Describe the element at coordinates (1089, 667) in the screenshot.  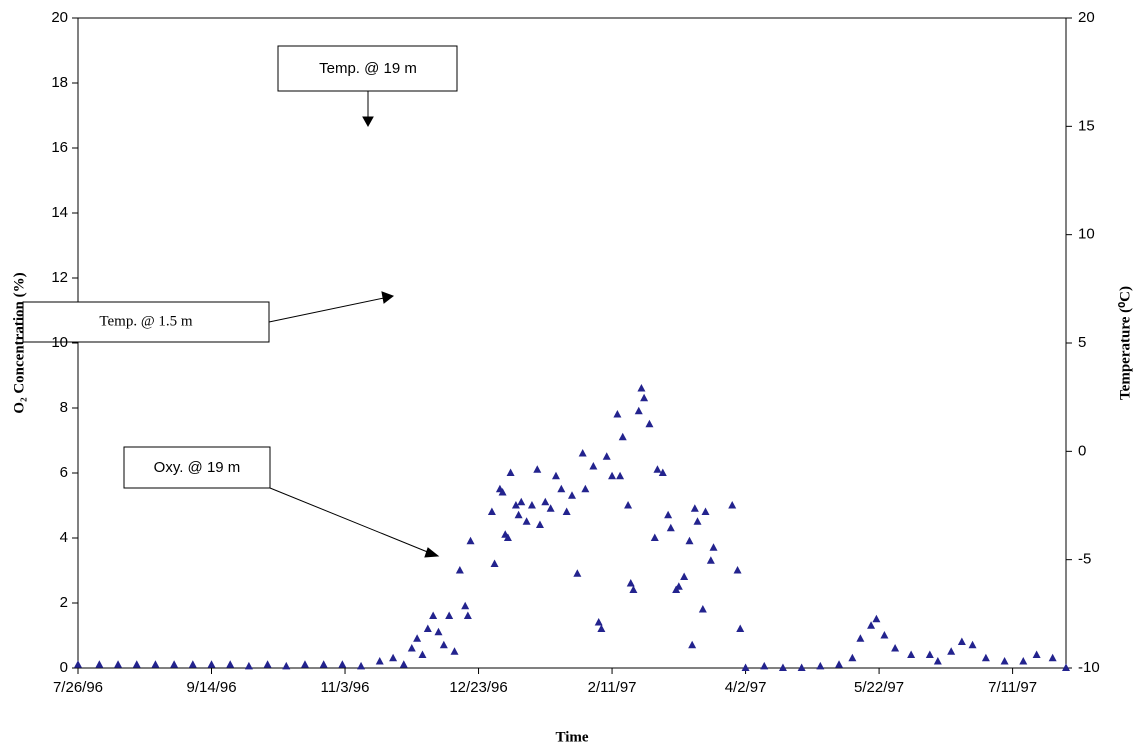
I see `y2-tick-label: -10` at that location.